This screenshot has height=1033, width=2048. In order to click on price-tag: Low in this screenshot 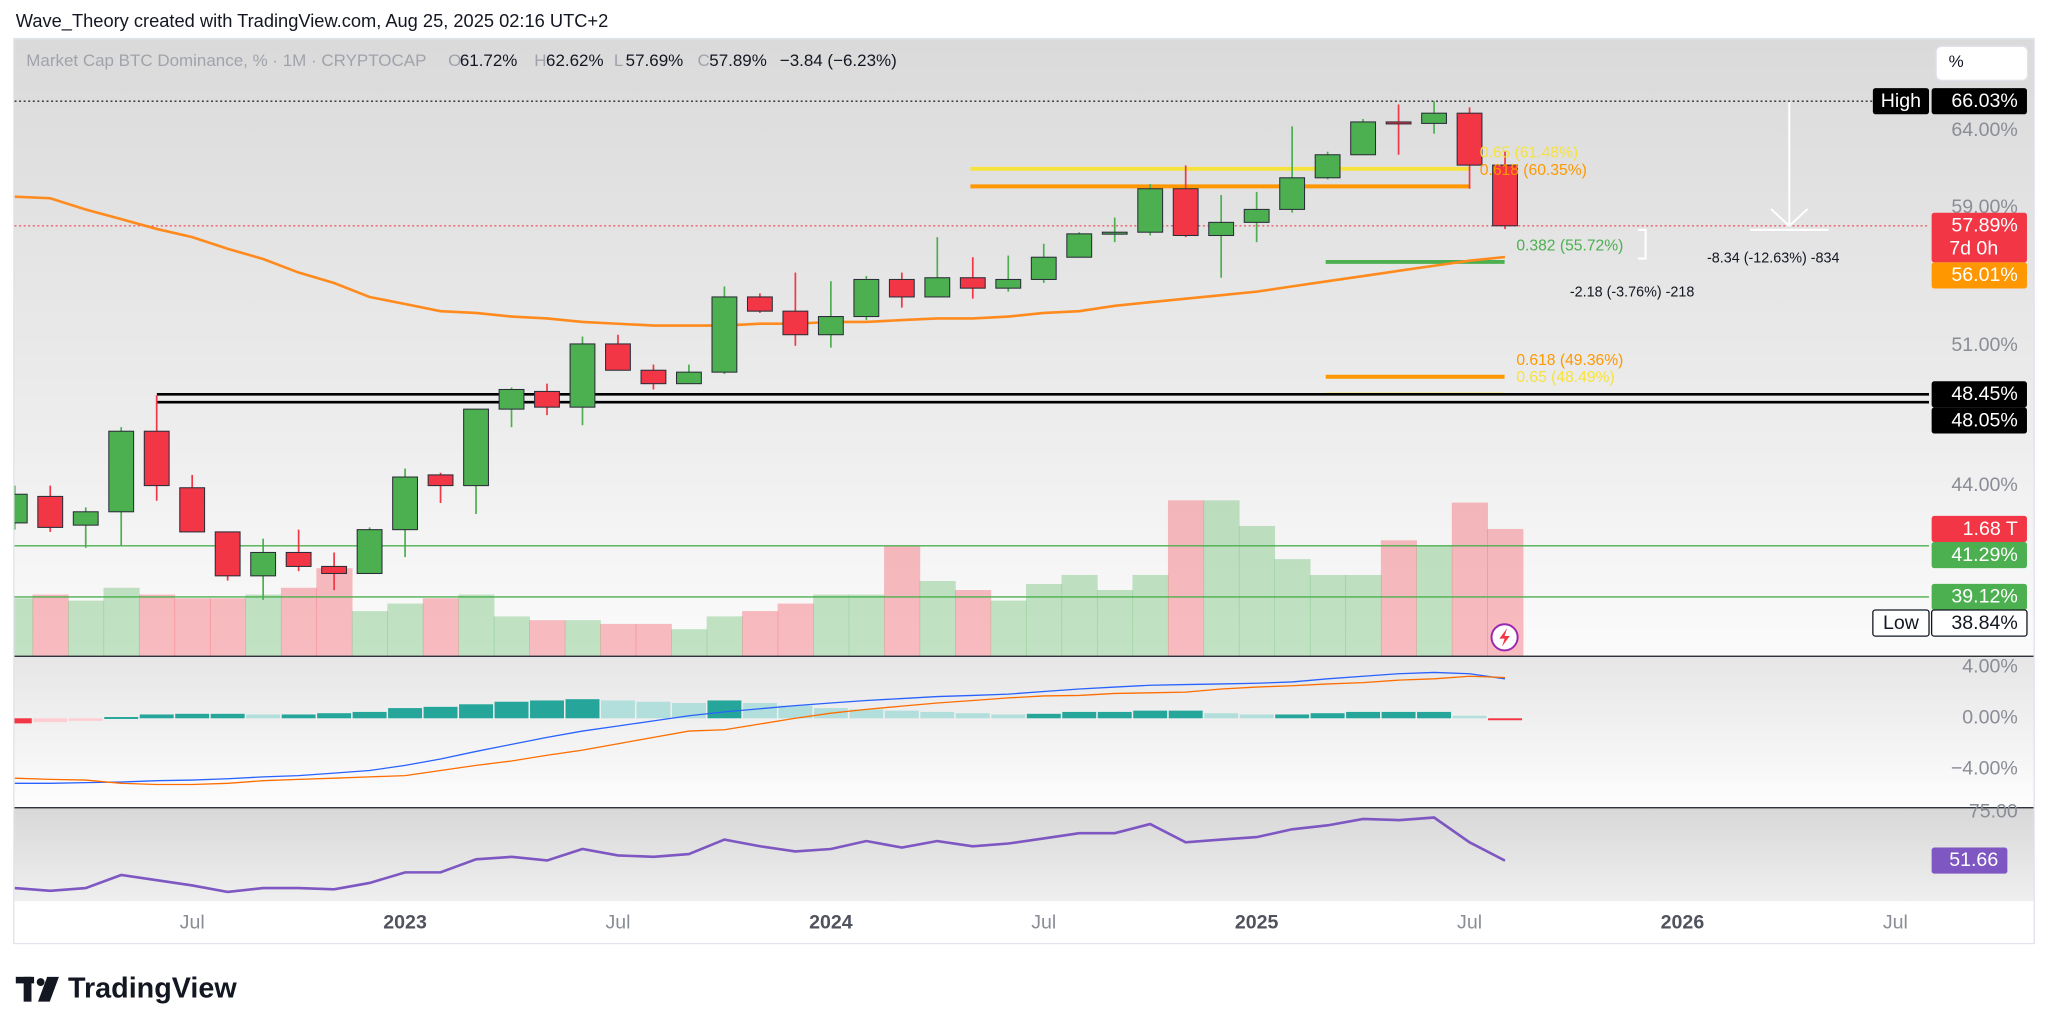, I will do `click(1901, 623)`.